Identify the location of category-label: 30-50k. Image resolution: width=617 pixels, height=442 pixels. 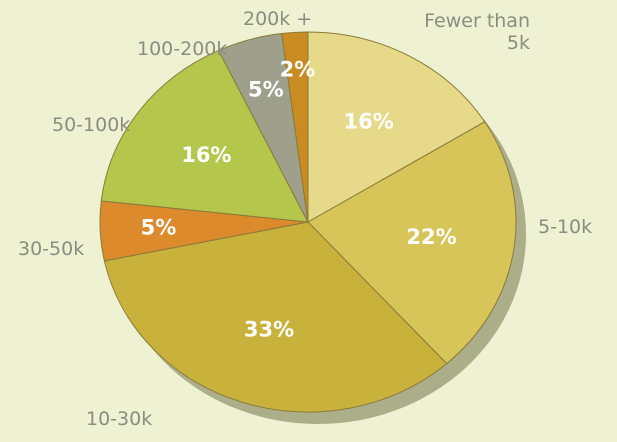
(51, 249).